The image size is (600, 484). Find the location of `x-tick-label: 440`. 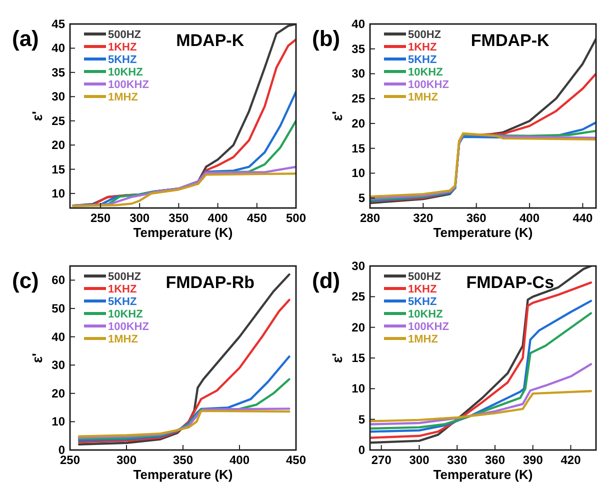

x-tick-label: 440 is located at coordinates (583, 218).